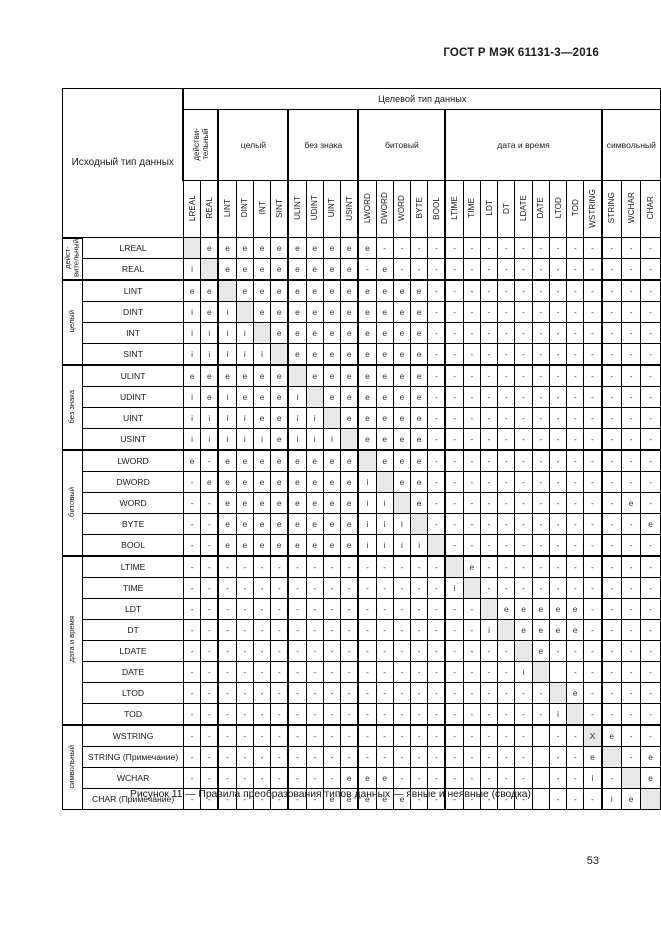  I want to click on table-row: SINT i i i i i e e e e e e e e - - - - - - - - - - - - -, so click(362, 354).